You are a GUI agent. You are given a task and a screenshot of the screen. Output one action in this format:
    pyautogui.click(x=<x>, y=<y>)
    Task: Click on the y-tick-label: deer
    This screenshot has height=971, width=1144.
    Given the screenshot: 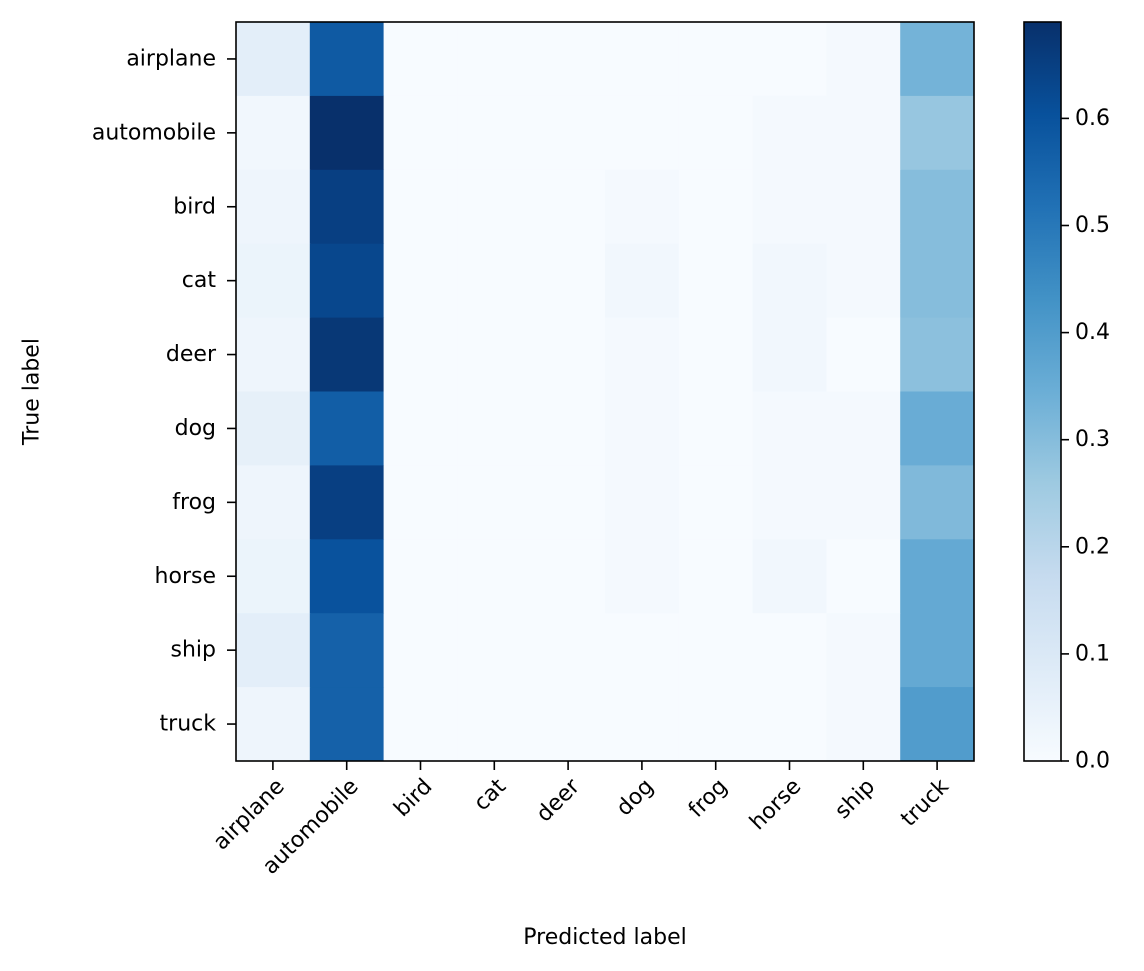 What is the action you would take?
    pyautogui.click(x=191, y=354)
    